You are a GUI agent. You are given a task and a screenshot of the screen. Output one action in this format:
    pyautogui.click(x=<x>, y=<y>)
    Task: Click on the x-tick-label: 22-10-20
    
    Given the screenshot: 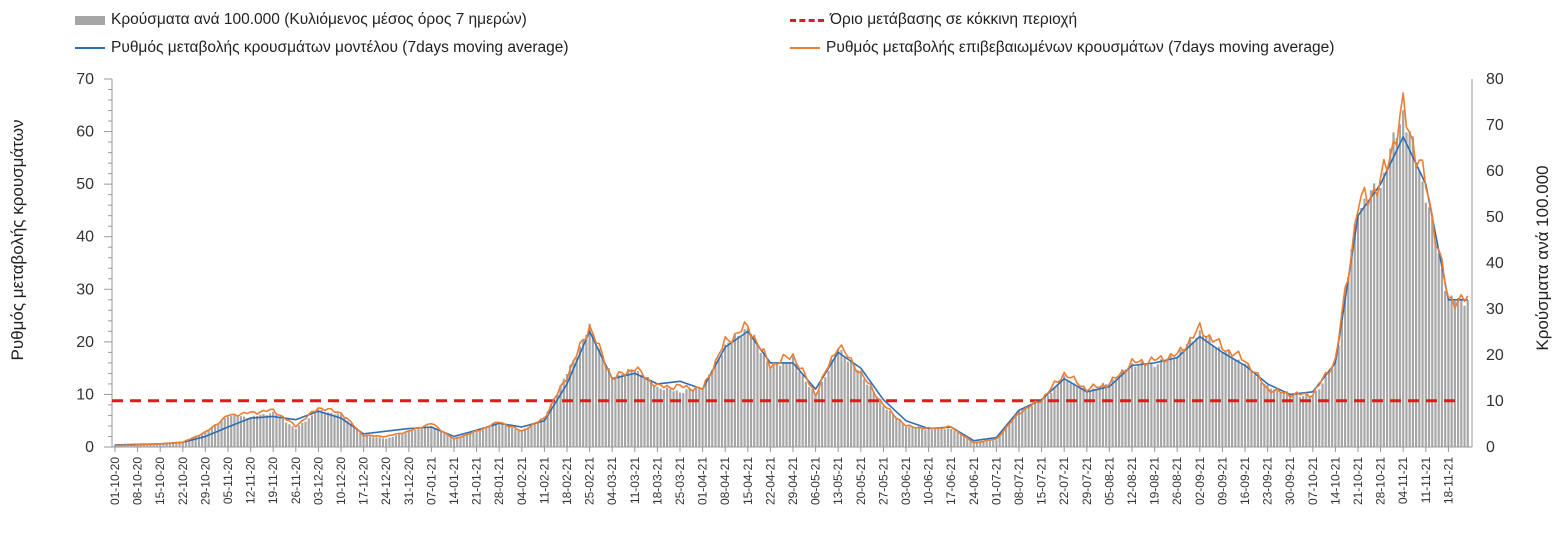 What is the action you would take?
    pyautogui.click(x=183, y=481)
    